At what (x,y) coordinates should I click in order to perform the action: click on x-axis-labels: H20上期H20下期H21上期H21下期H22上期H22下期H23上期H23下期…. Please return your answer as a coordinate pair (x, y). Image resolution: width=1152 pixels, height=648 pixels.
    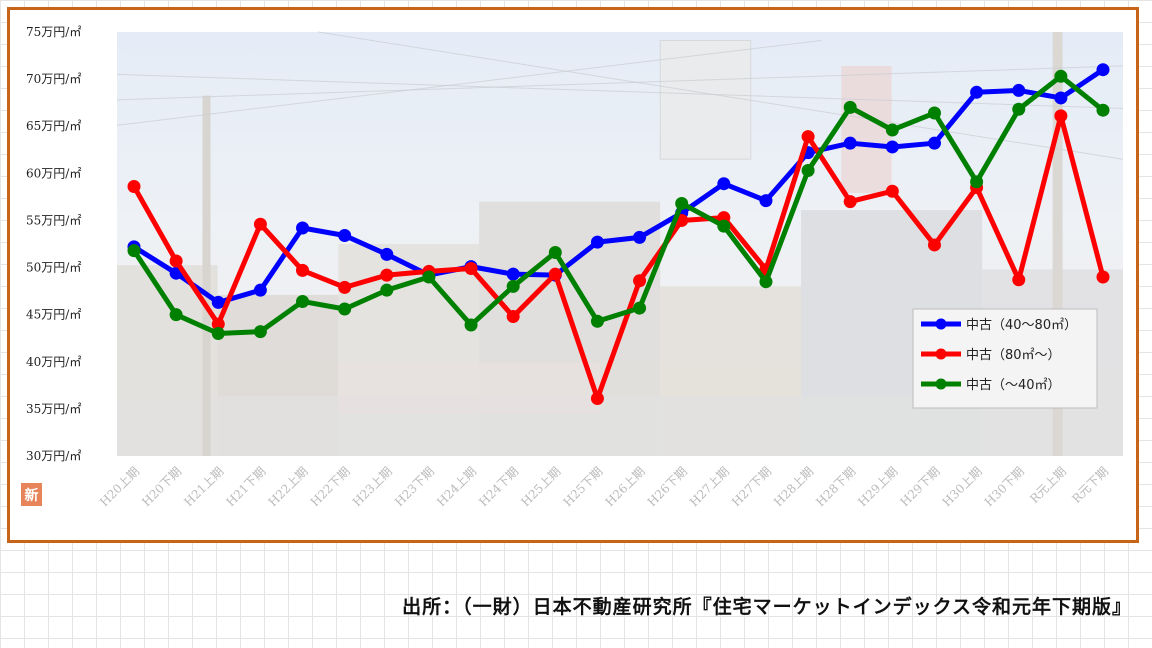
    Looking at the image, I should click on (604, 486).